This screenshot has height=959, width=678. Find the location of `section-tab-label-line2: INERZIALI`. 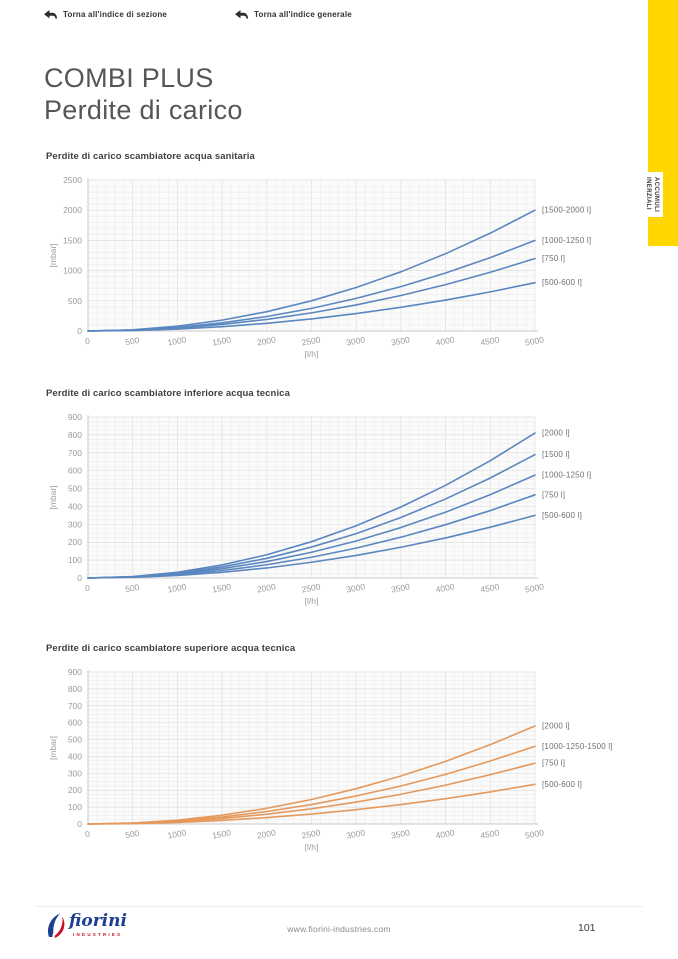

section-tab-label-line2: INERZIALI is located at coordinates (648, 193).